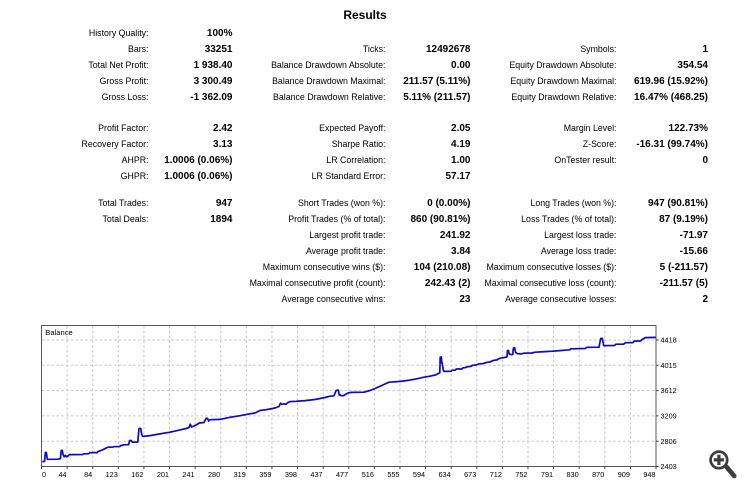 The height and width of the screenshot is (490, 750). What do you see at coordinates (342, 474) in the screenshot?
I see `svg-text: 477` at bounding box center [342, 474].